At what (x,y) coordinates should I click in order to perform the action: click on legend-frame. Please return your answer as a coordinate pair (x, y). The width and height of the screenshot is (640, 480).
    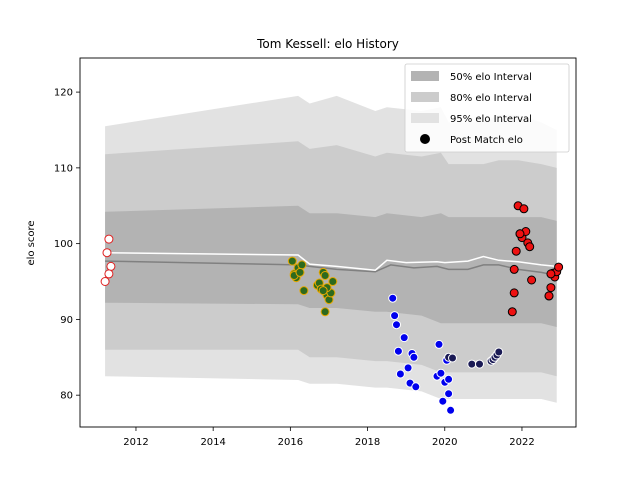
    Looking at the image, I should click on (487, 108).